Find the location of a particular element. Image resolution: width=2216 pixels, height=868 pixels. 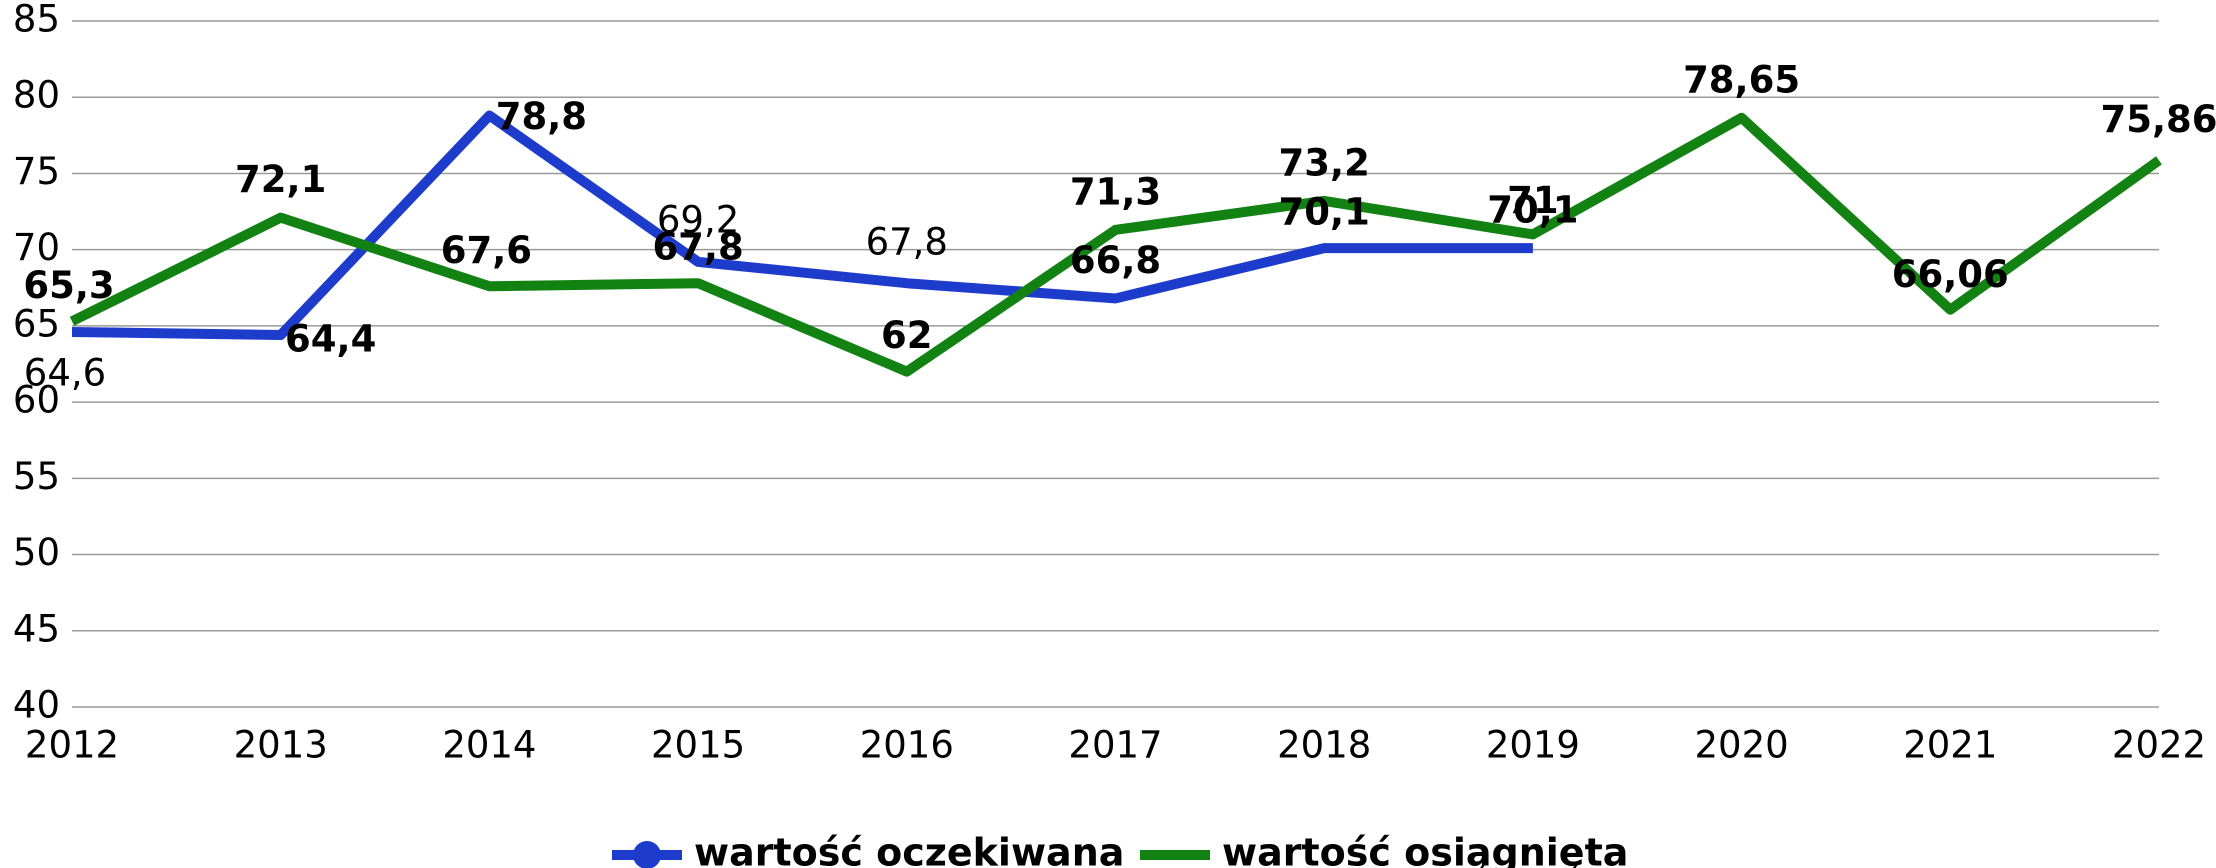

y-tick-label: 75 is located at coordinates (36, 171).